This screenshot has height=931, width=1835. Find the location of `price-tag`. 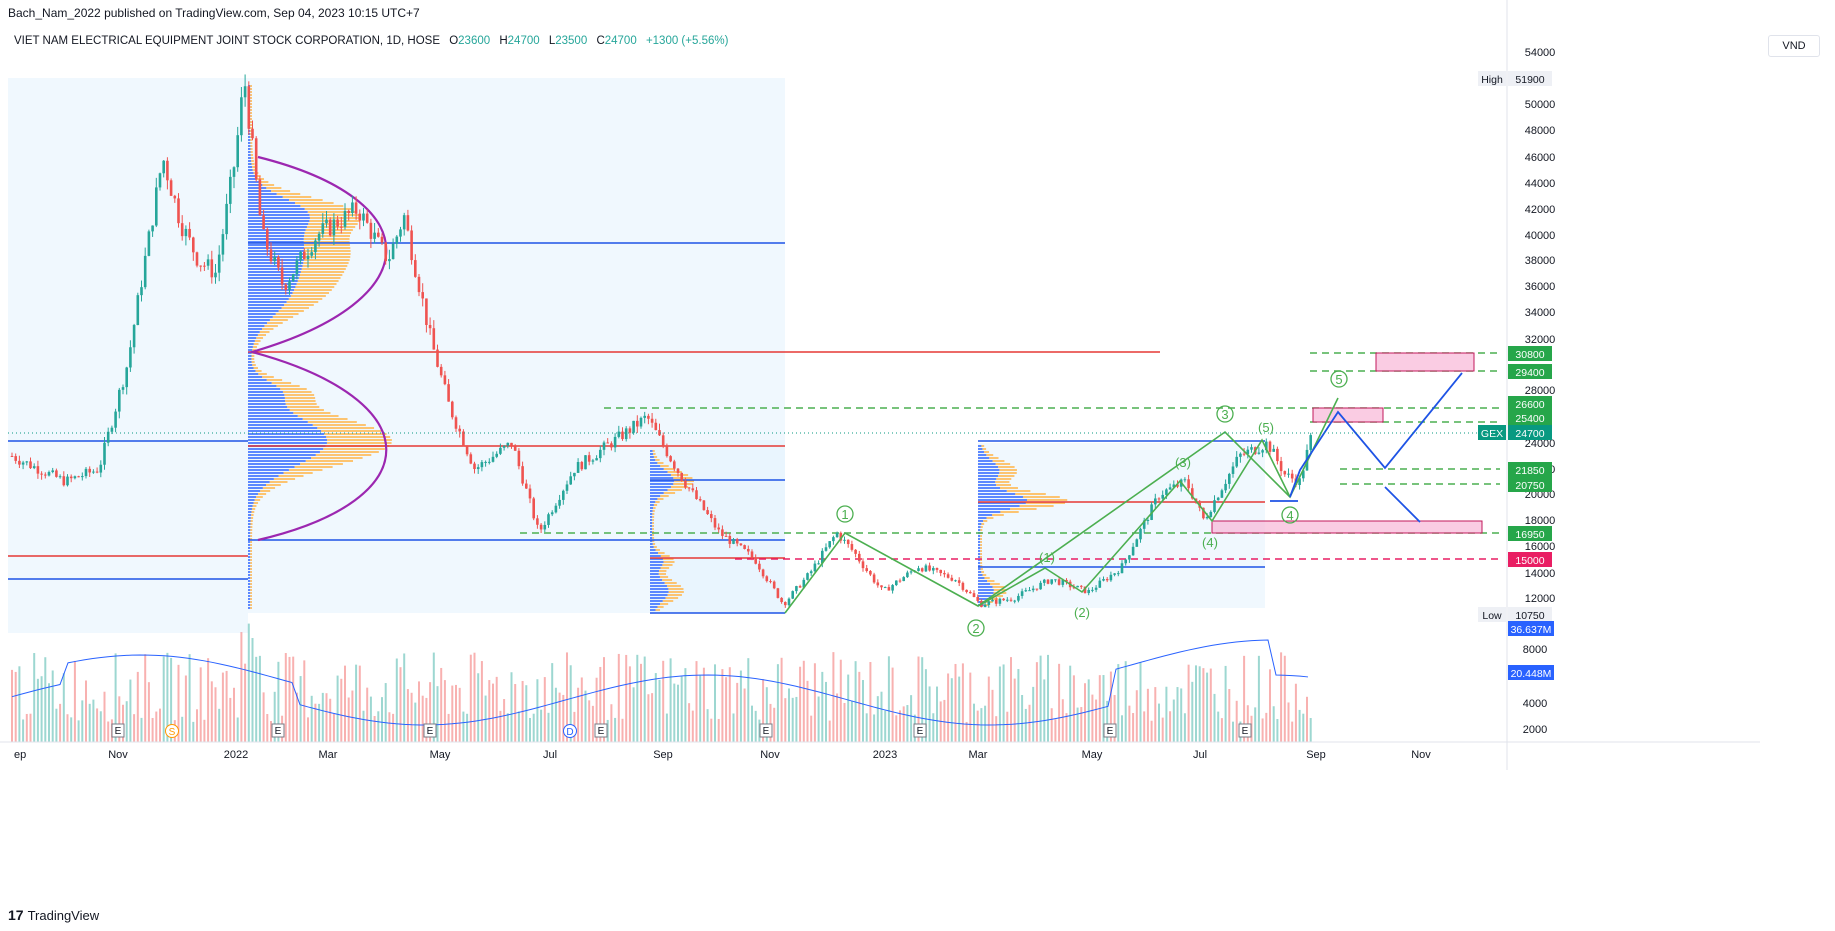

price-tag is located at coordinates (1530, 533).